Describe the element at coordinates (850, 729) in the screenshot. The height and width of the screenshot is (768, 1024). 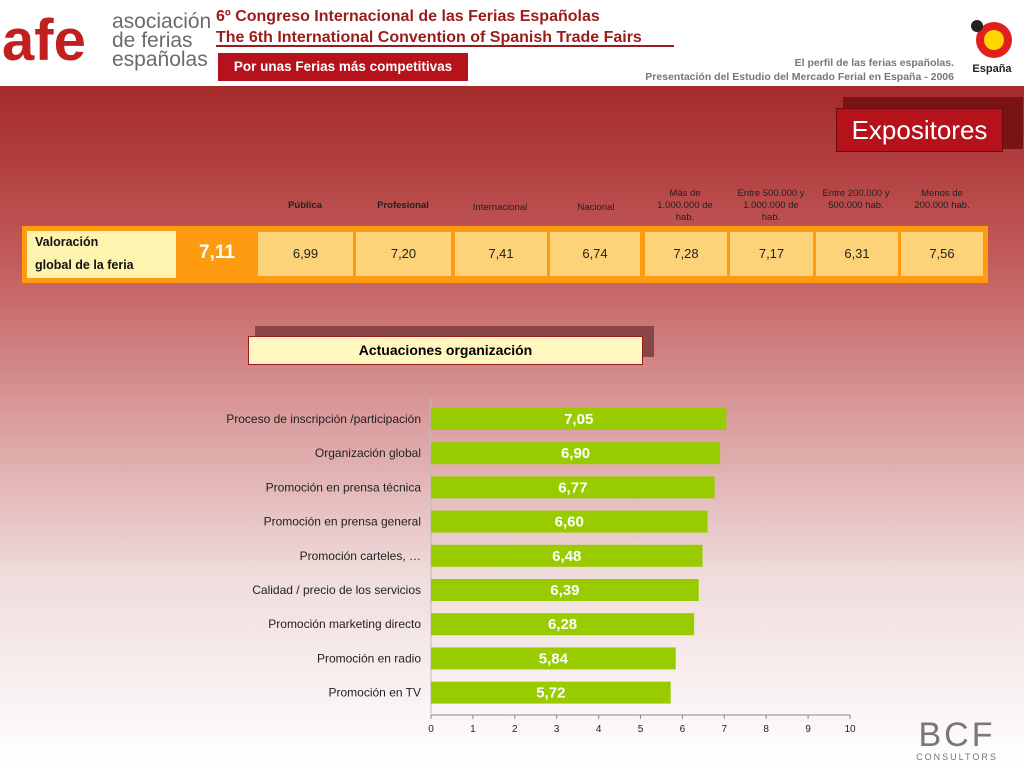
I see `x-tick-label: 10` at that location.